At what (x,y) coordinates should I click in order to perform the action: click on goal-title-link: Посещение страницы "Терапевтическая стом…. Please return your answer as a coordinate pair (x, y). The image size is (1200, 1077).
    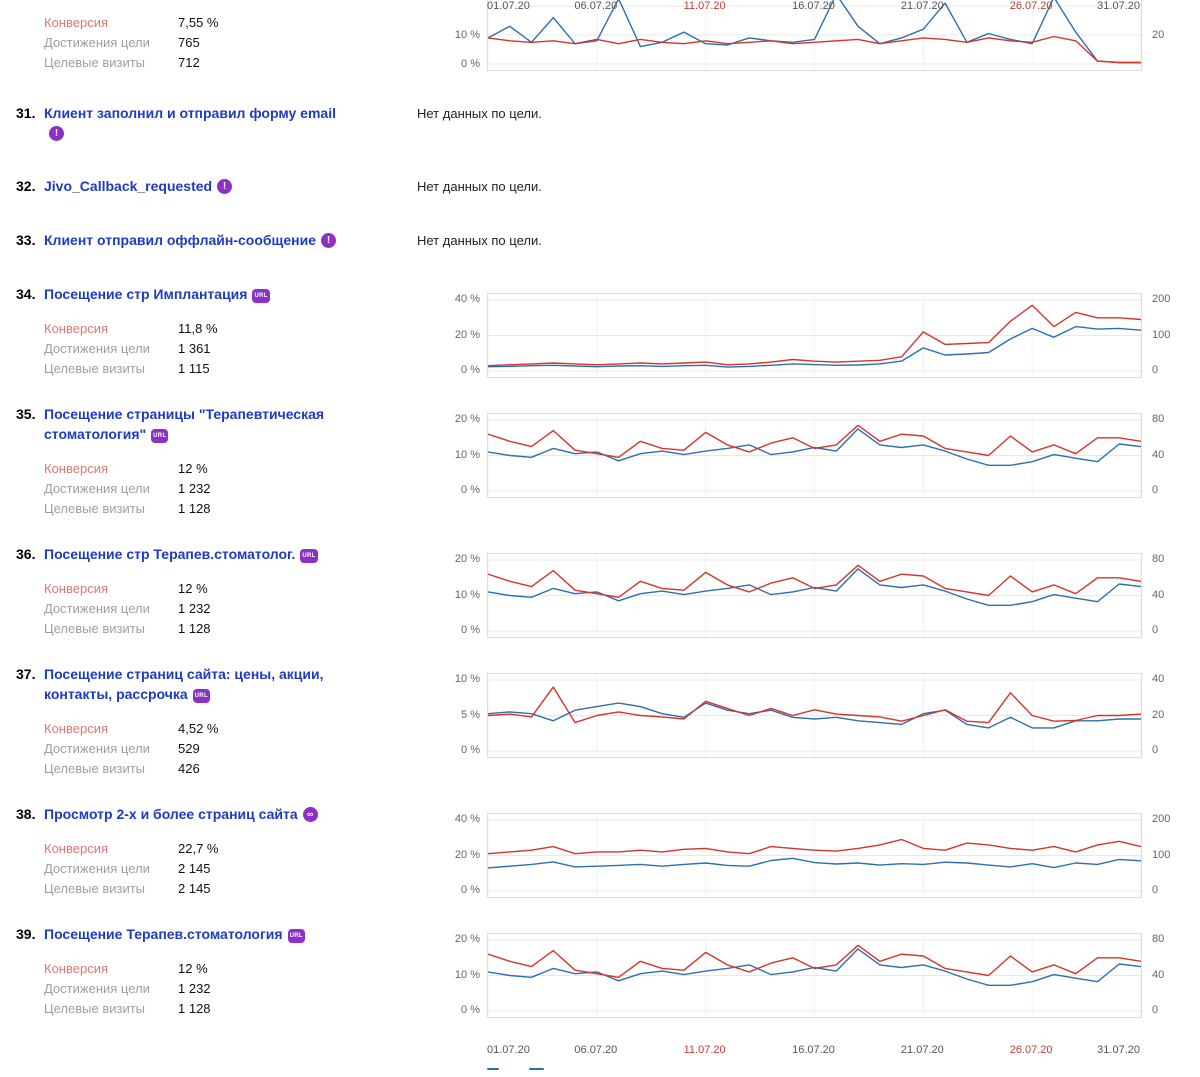
    Looking at the image, I should click on (184, 424).